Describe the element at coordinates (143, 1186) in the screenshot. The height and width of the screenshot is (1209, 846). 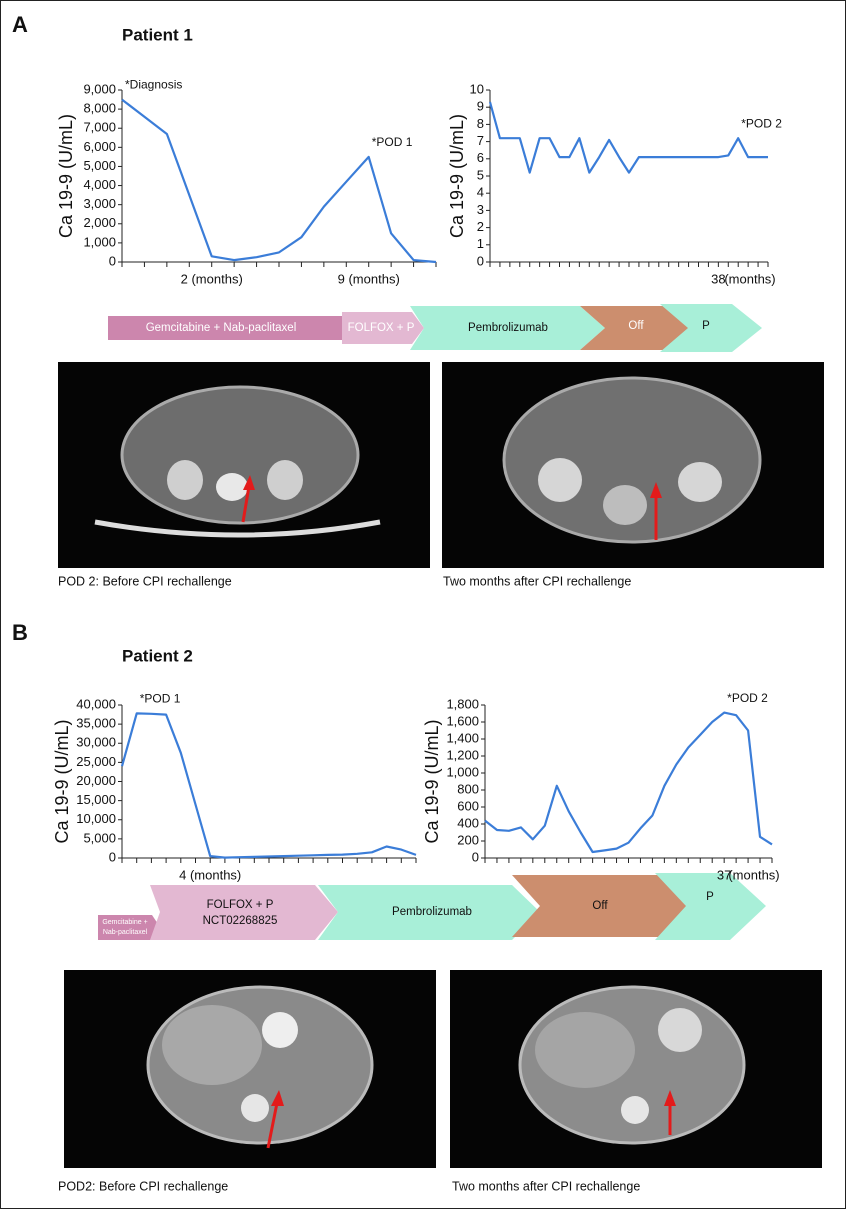
I see `image-caption: POD2: Before CPI rechallenge` at that location.